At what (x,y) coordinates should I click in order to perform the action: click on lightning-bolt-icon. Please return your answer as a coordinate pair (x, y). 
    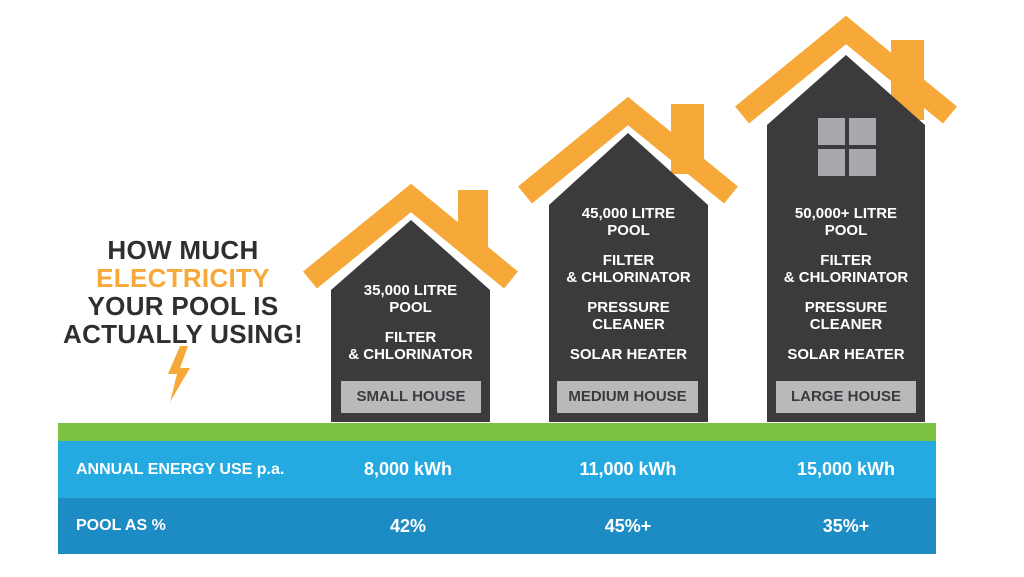
    Looking at the image, I should click on (179, 374).